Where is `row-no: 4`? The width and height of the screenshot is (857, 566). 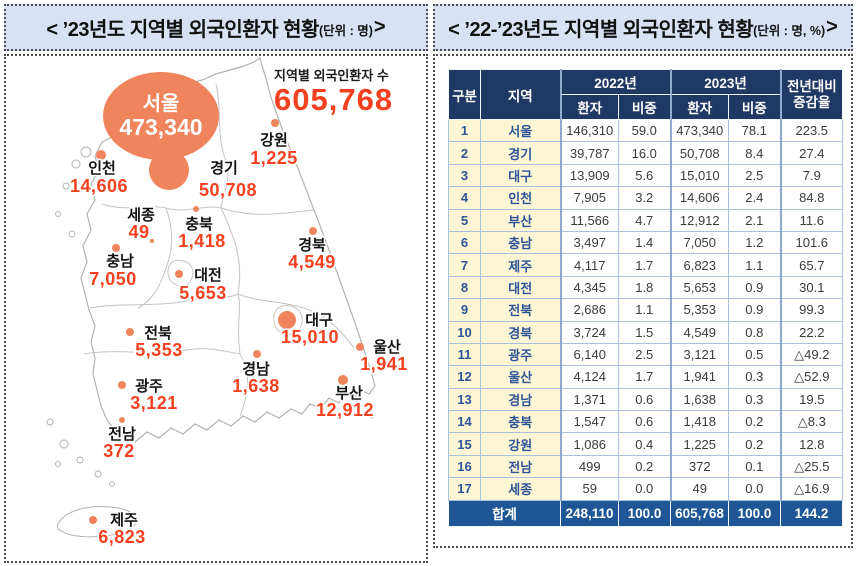
row-no: 4 is located at coordinates (464, 198).